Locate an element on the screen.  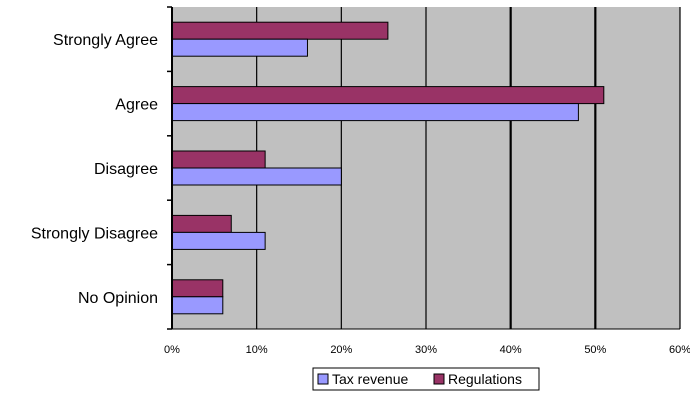
category-label: Disagree is located at coordinates (126, 169).